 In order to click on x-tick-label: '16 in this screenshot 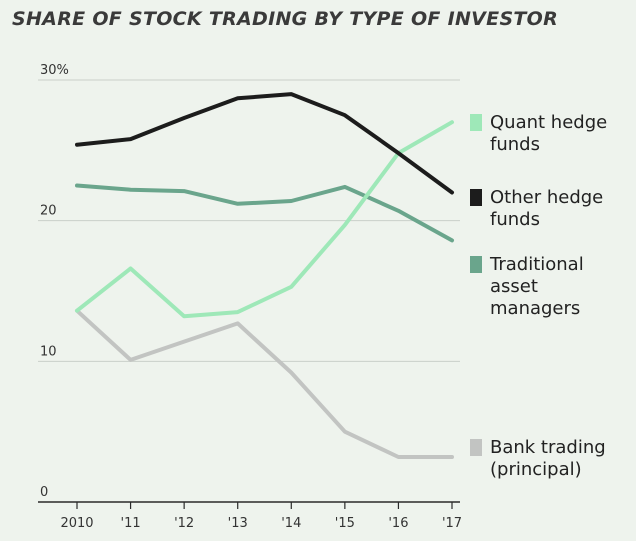, I will do `click(398, 523)`.